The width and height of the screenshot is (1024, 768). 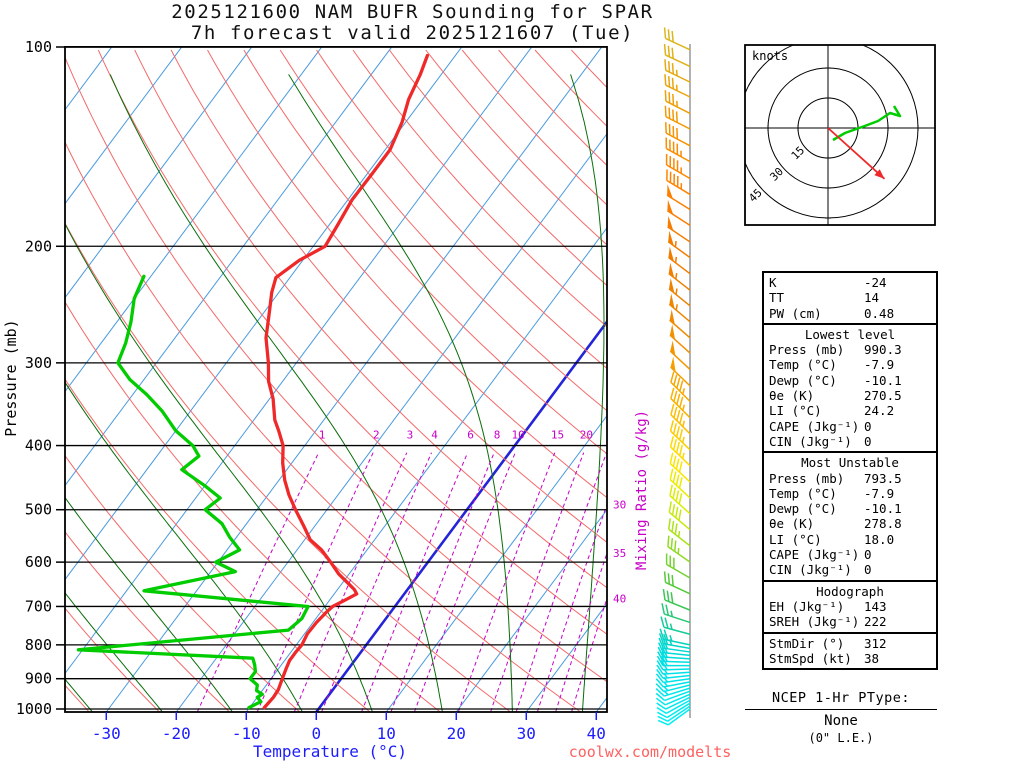 What do you see at coordinates (841, 721) in the screenshot?
I see `ptype-value: None` at bounding box center [841, 721].